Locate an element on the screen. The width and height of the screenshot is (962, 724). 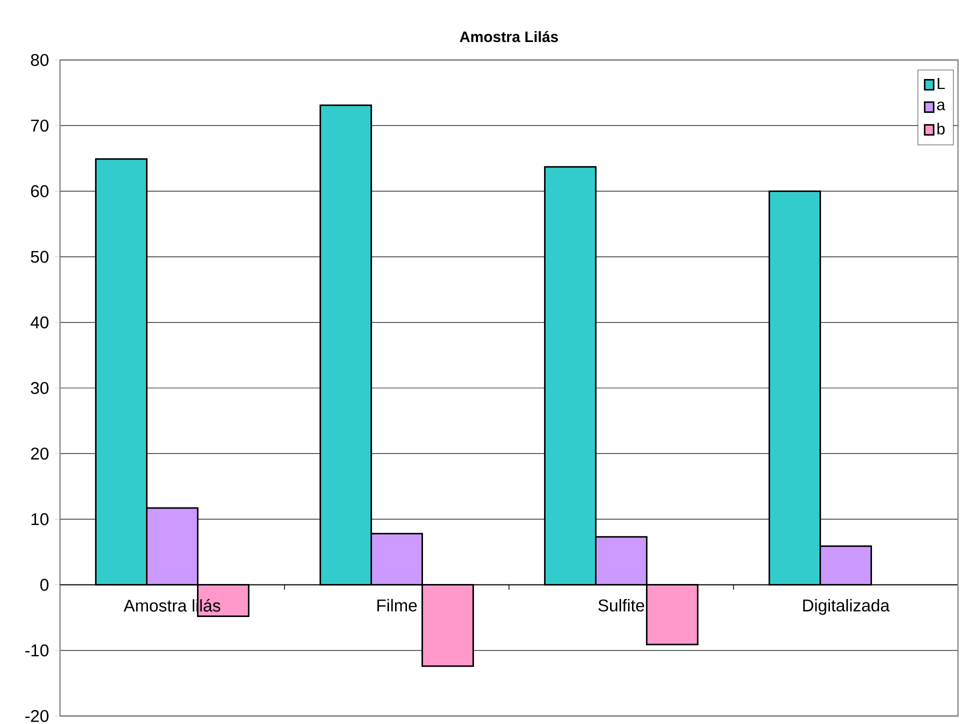
legend-label: a is located at coordinates (941, 106).